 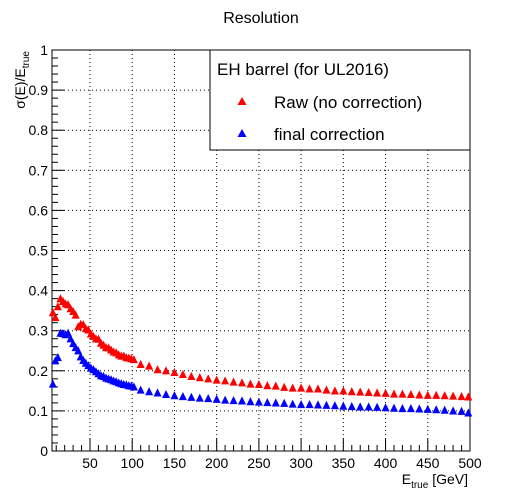 I want to click on y-tick-label: 0.2, so click(x=39, y=371).